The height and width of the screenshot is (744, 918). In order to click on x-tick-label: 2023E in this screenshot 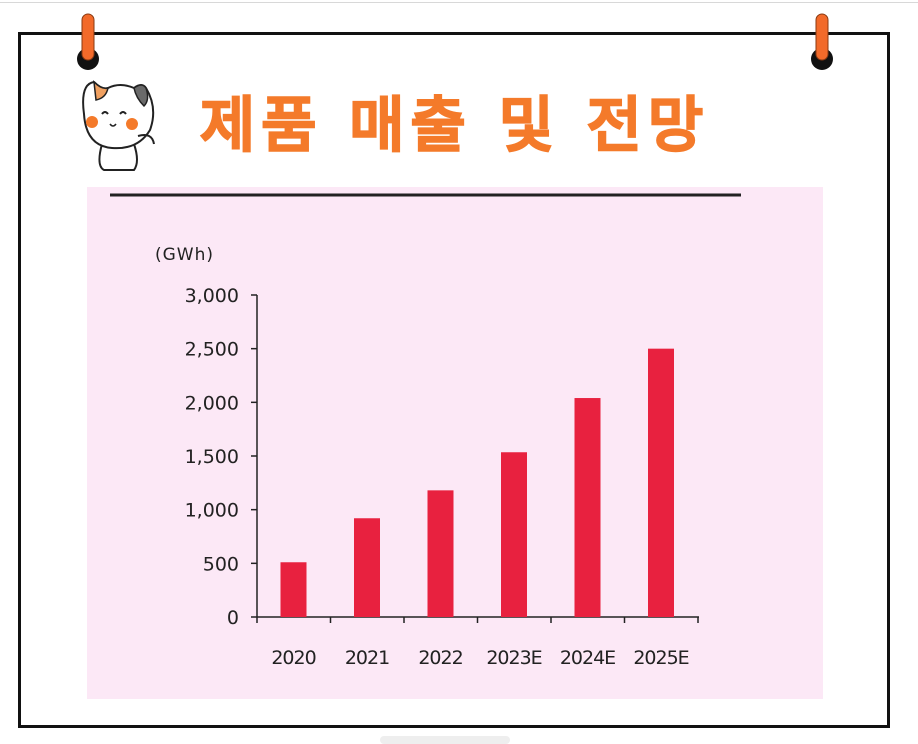, I will do `click(513, 658)`.